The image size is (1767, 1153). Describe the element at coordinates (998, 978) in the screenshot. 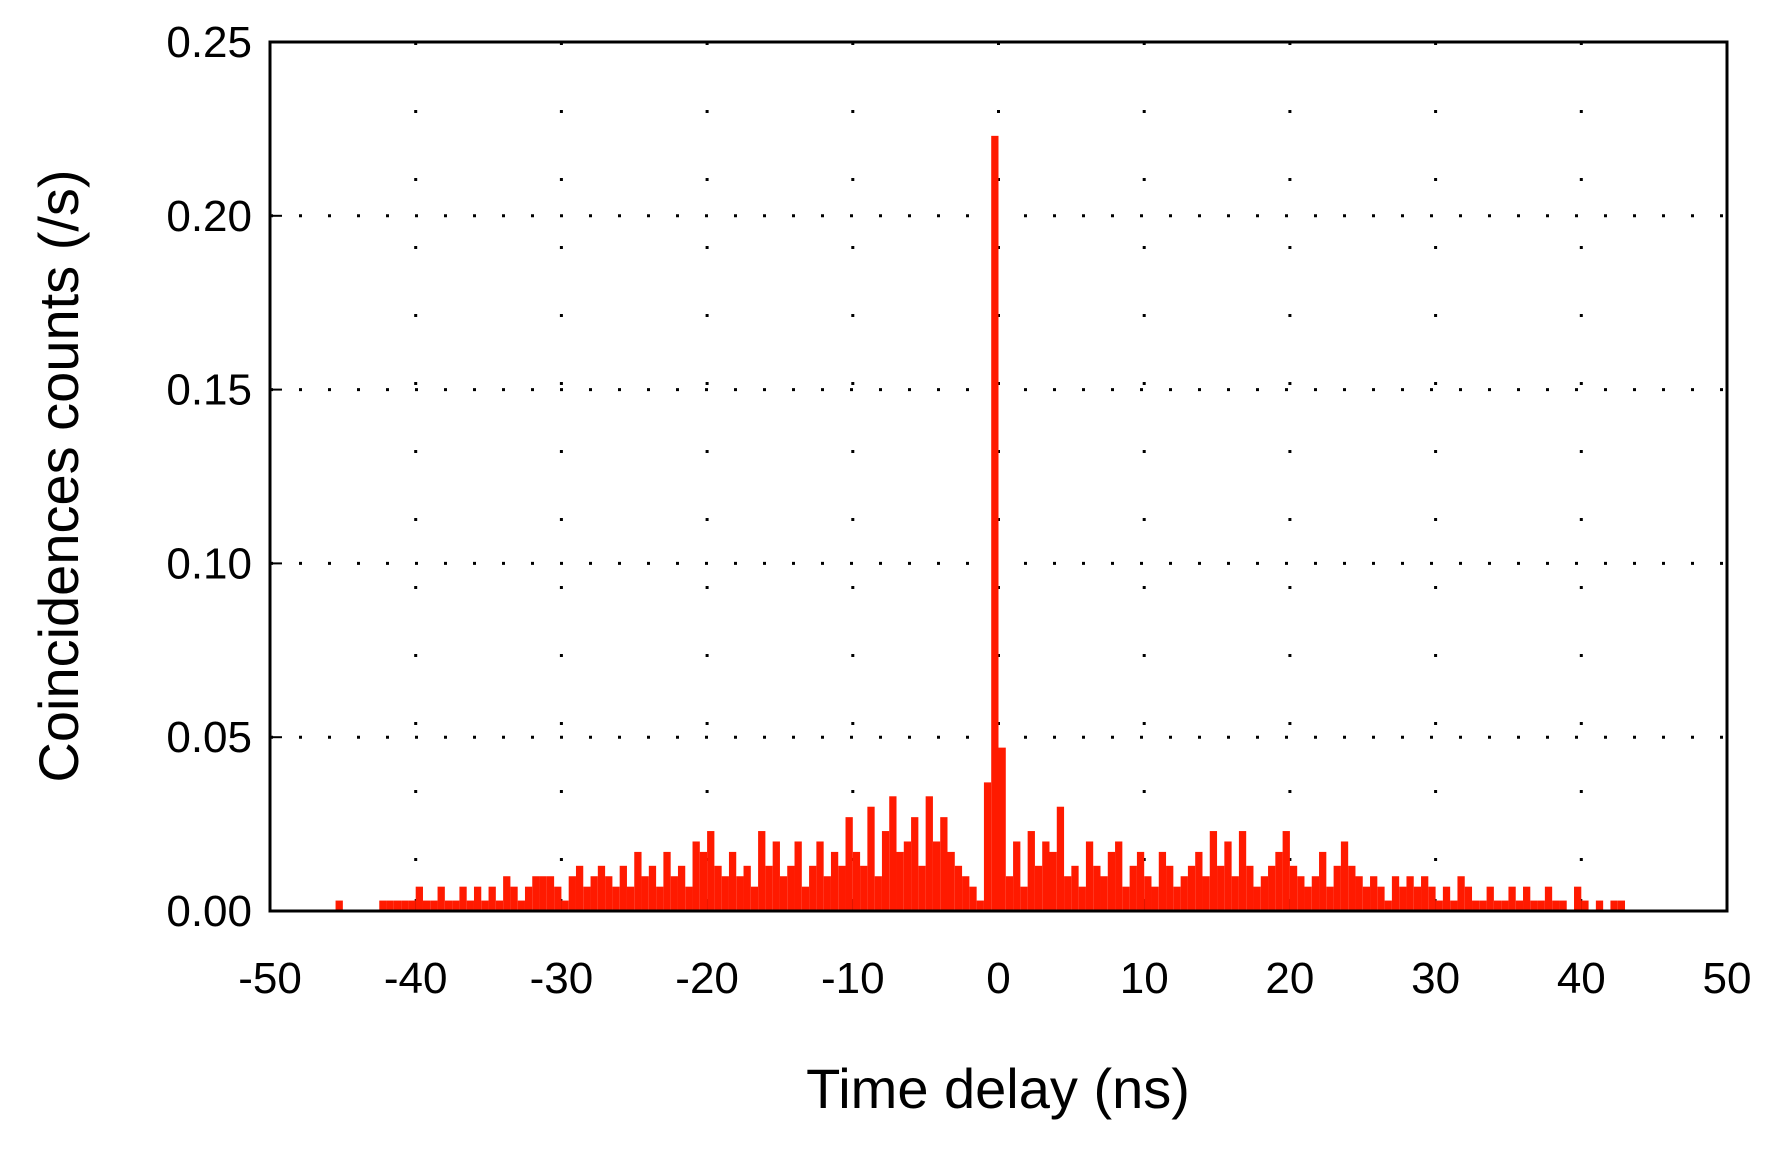

I see `x-tick-label: 0` at that location.